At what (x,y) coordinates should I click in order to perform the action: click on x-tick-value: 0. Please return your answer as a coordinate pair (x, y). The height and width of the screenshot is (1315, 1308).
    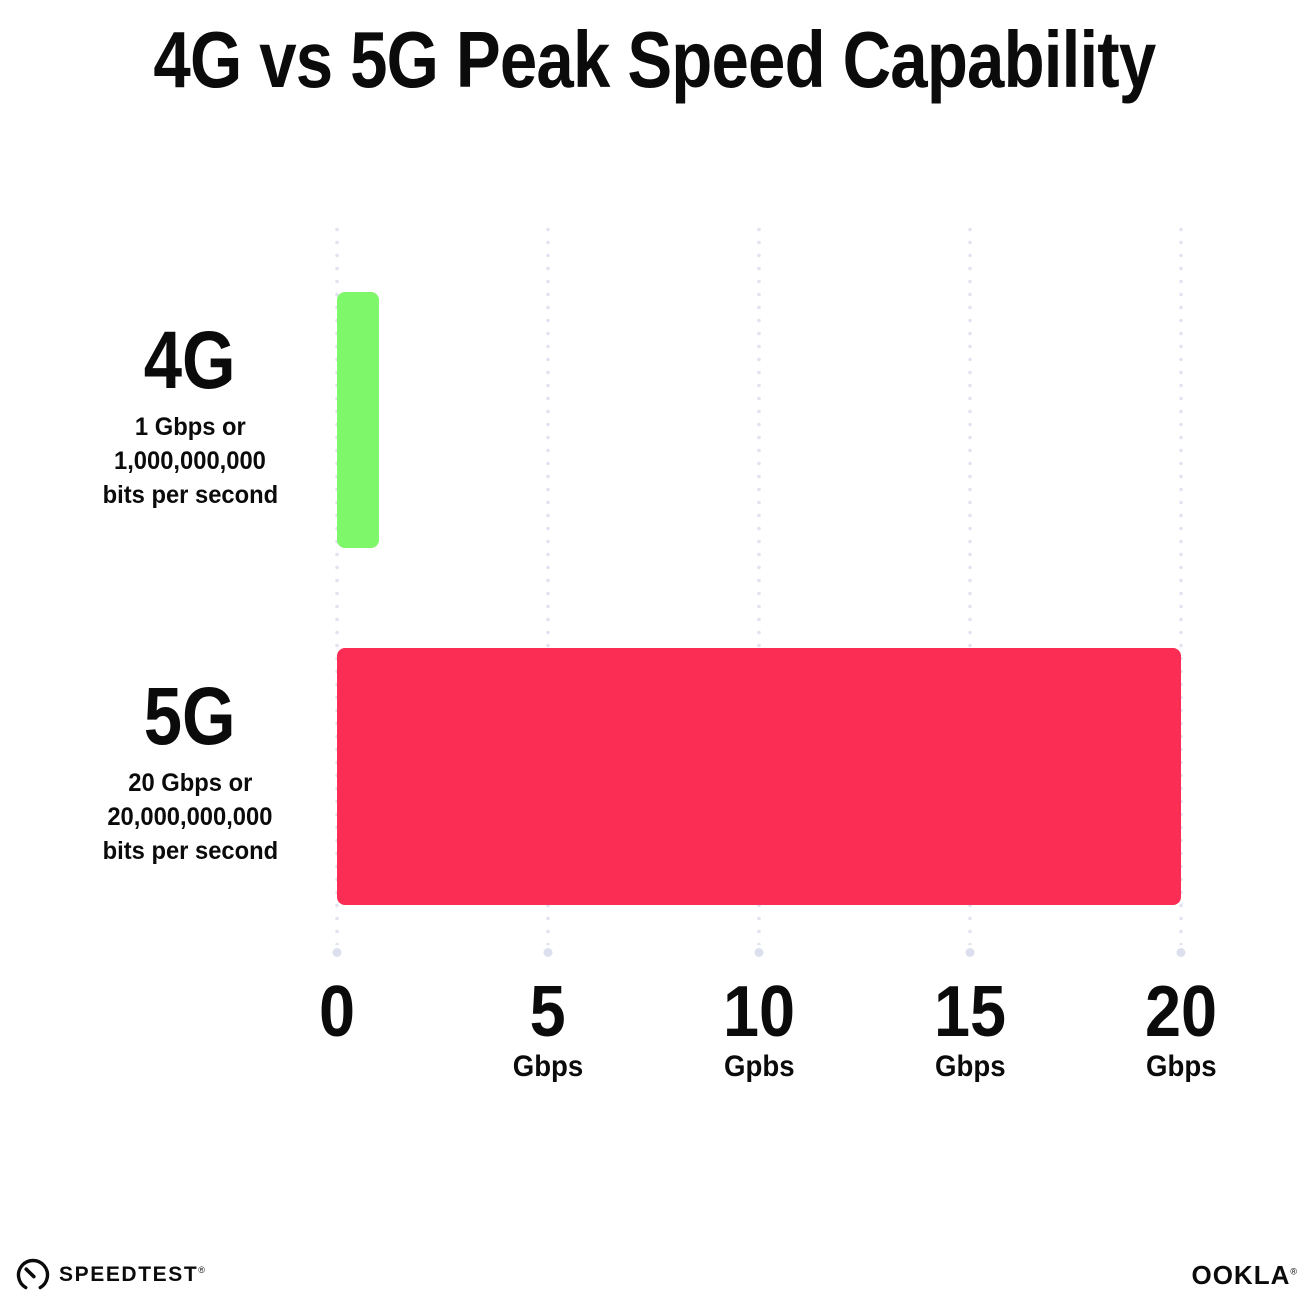
    Looking at the image, I should click on (337, 1012).